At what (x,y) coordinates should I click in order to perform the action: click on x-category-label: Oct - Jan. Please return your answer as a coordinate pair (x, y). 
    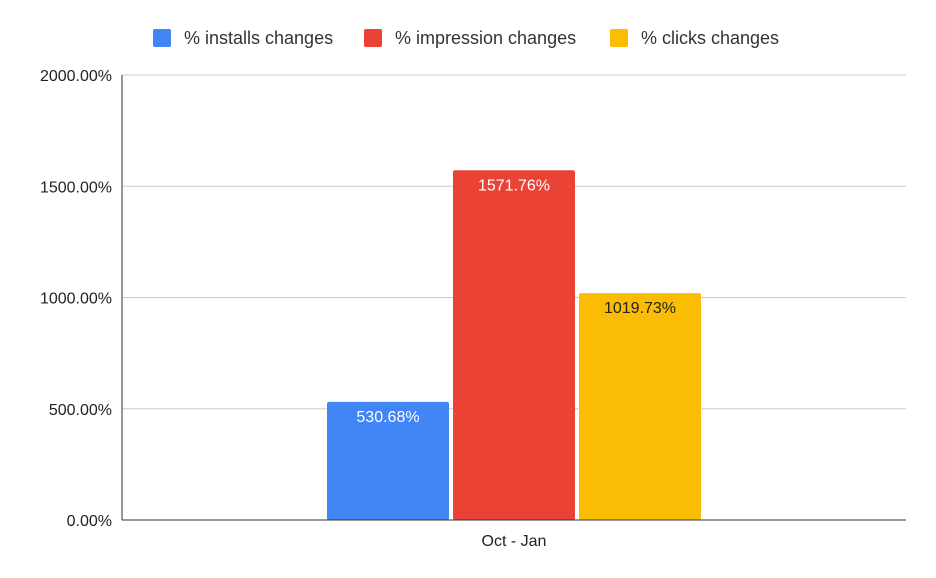
    Looking at the image, I should click on (514, 541).